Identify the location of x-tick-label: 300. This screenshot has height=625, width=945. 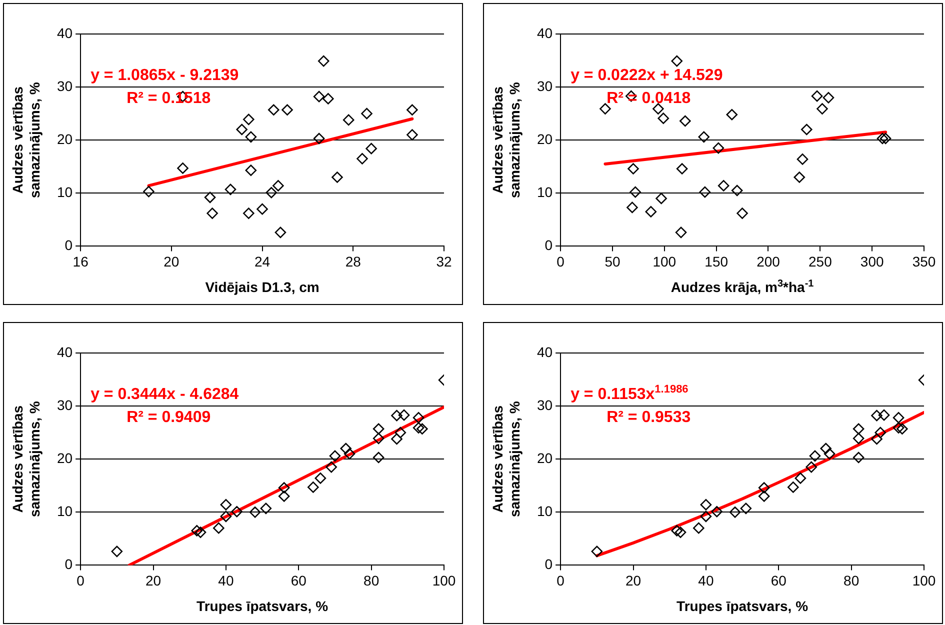
(872, 261).